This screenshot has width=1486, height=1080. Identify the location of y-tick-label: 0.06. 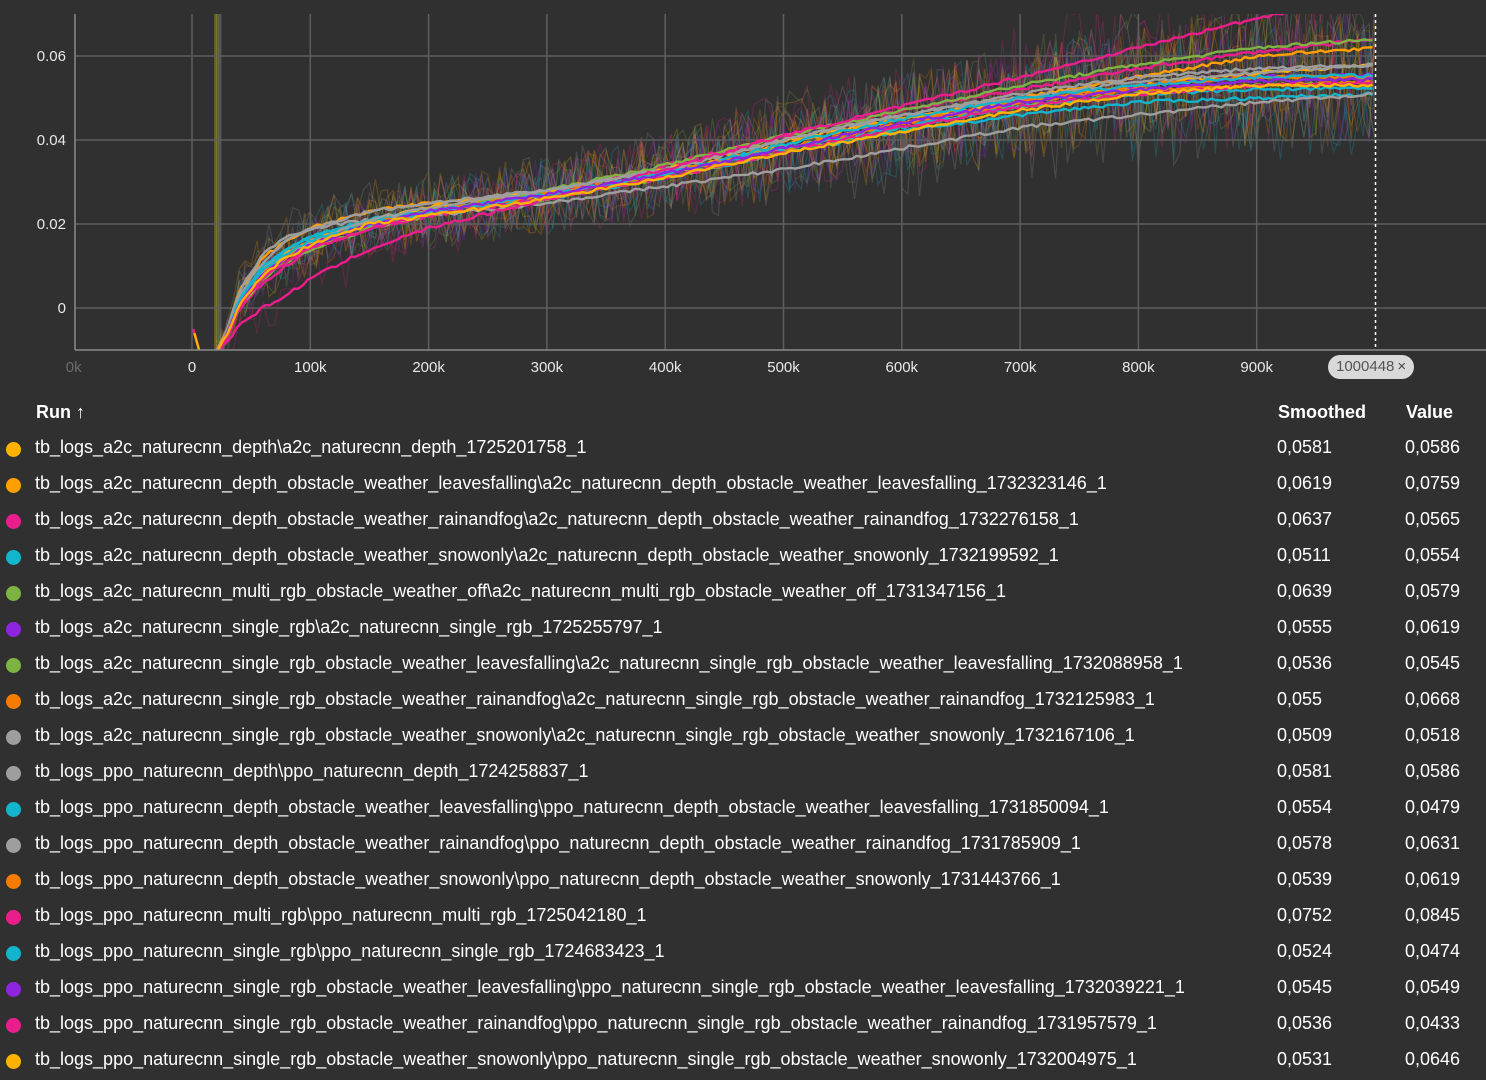
(51, 56).